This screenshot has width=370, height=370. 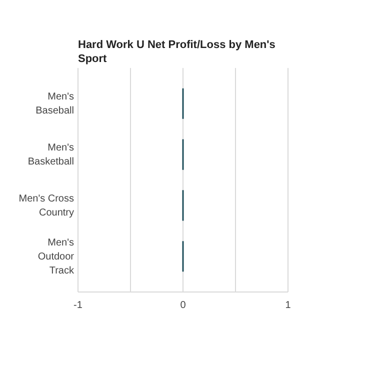 What do you see at coordinates (78, 305) in the screenshot?
I see `x-tick-label: -1` at bounding box center [78, 305].